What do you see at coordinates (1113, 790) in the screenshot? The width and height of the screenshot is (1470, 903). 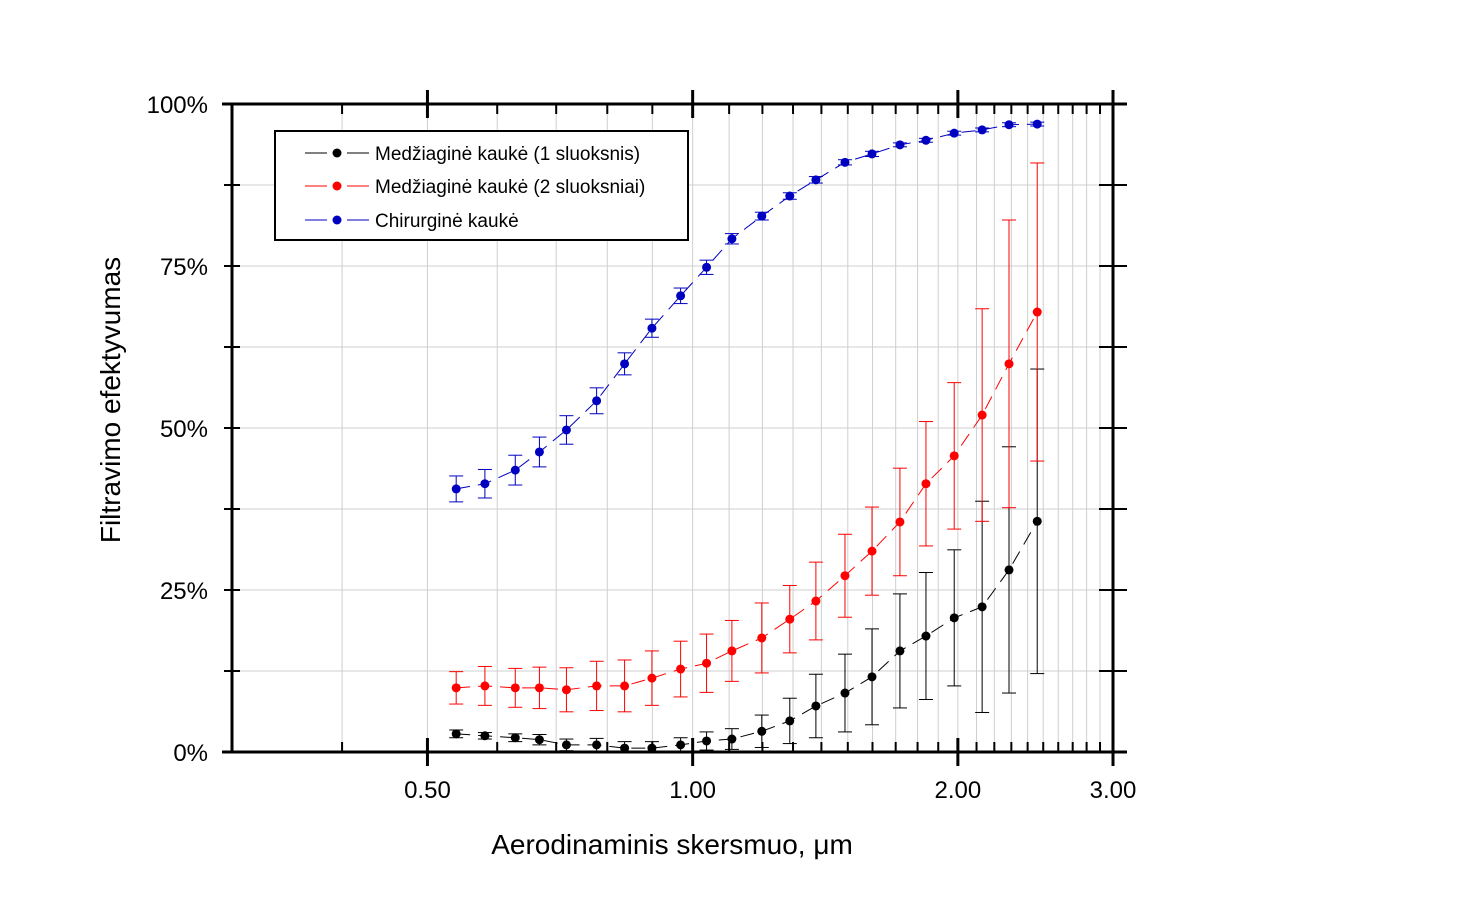 I see `x-tick-label: 3.00` at bounding box center [1113, 790].